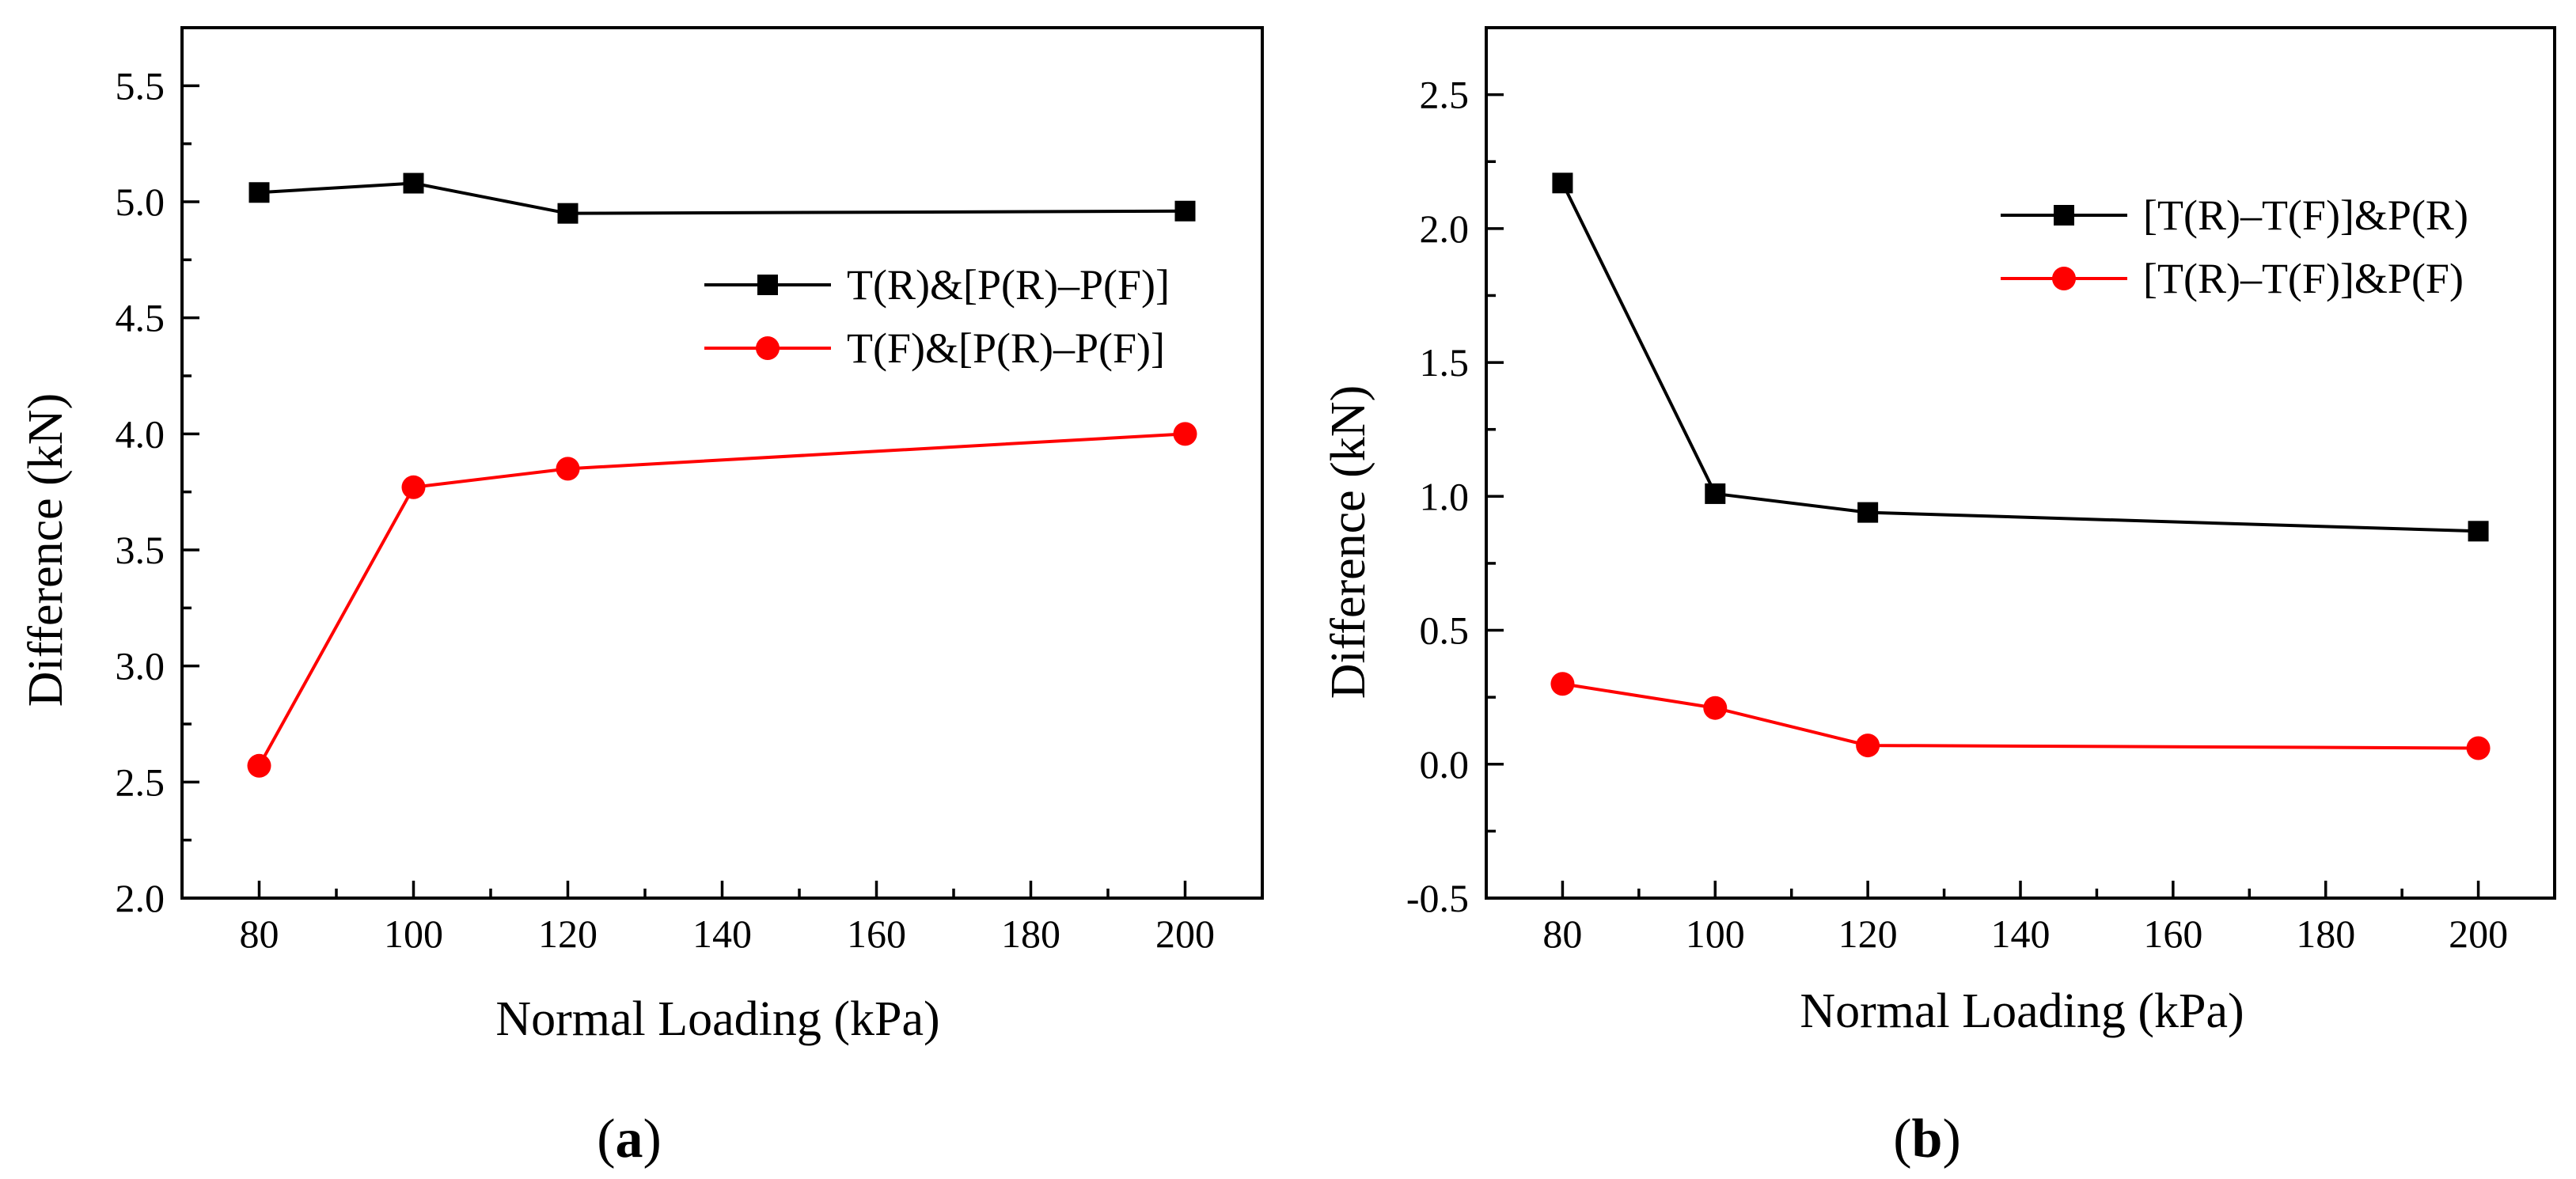 This screenshot has height=1179, width=2576. What do you see at coordinates (1445, 95) in the screenshot?
I see `panel-b-ytick-label: 2.5` at bounding box center [1445, 95].